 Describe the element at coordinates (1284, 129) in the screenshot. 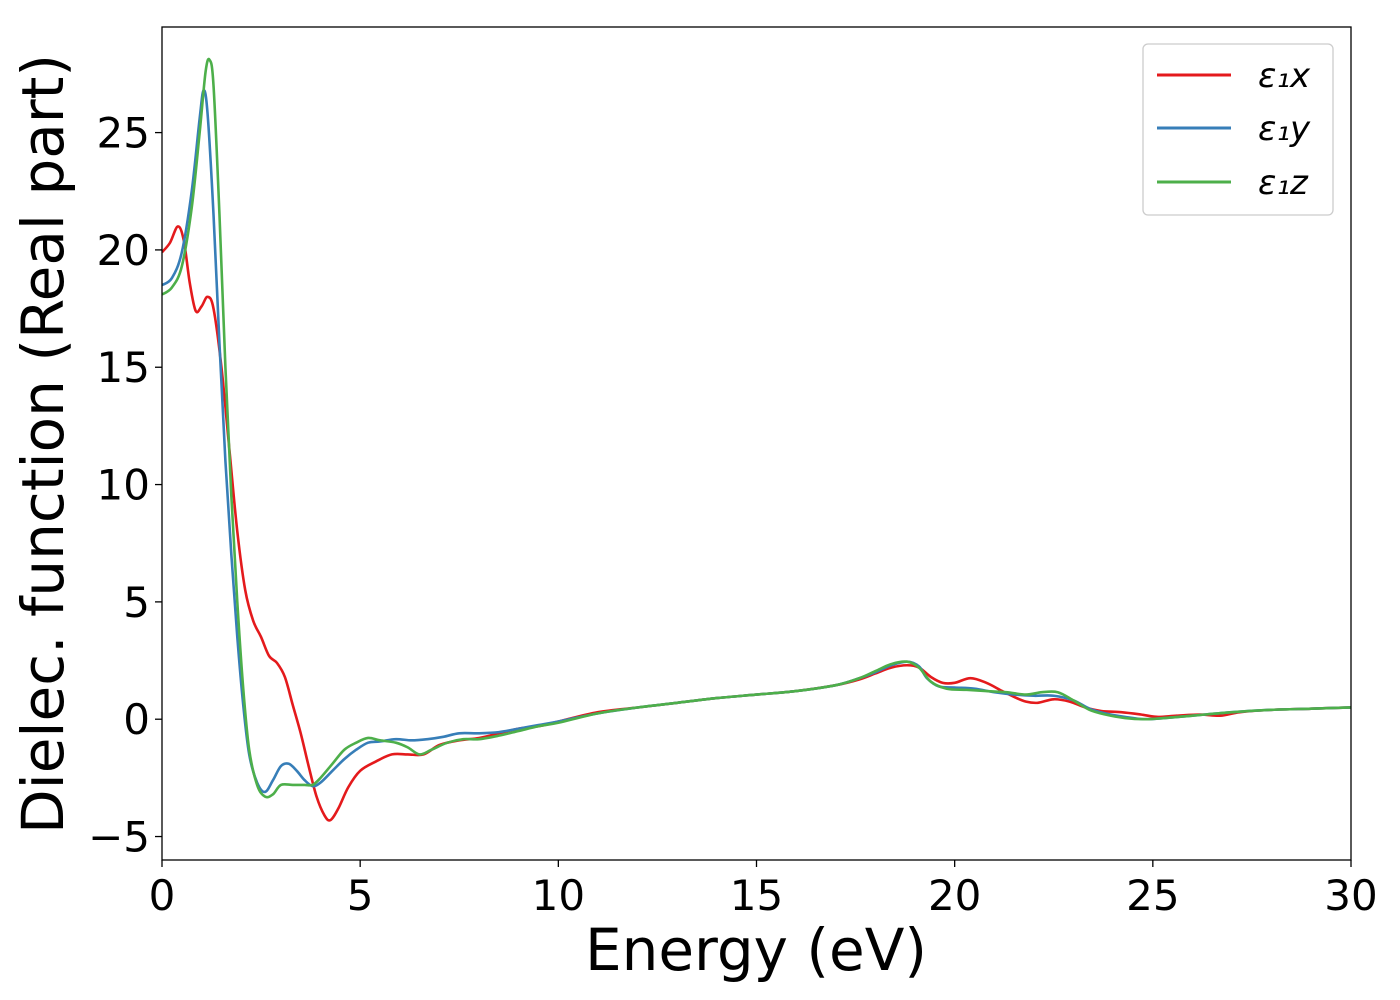

I see `legend-label-y: ε₁y` at that location.